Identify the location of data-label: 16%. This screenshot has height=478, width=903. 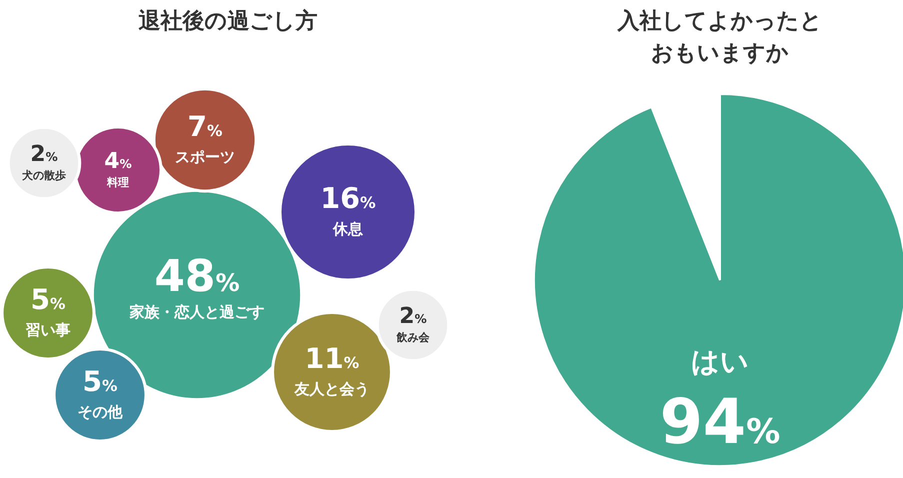
(348, 198).